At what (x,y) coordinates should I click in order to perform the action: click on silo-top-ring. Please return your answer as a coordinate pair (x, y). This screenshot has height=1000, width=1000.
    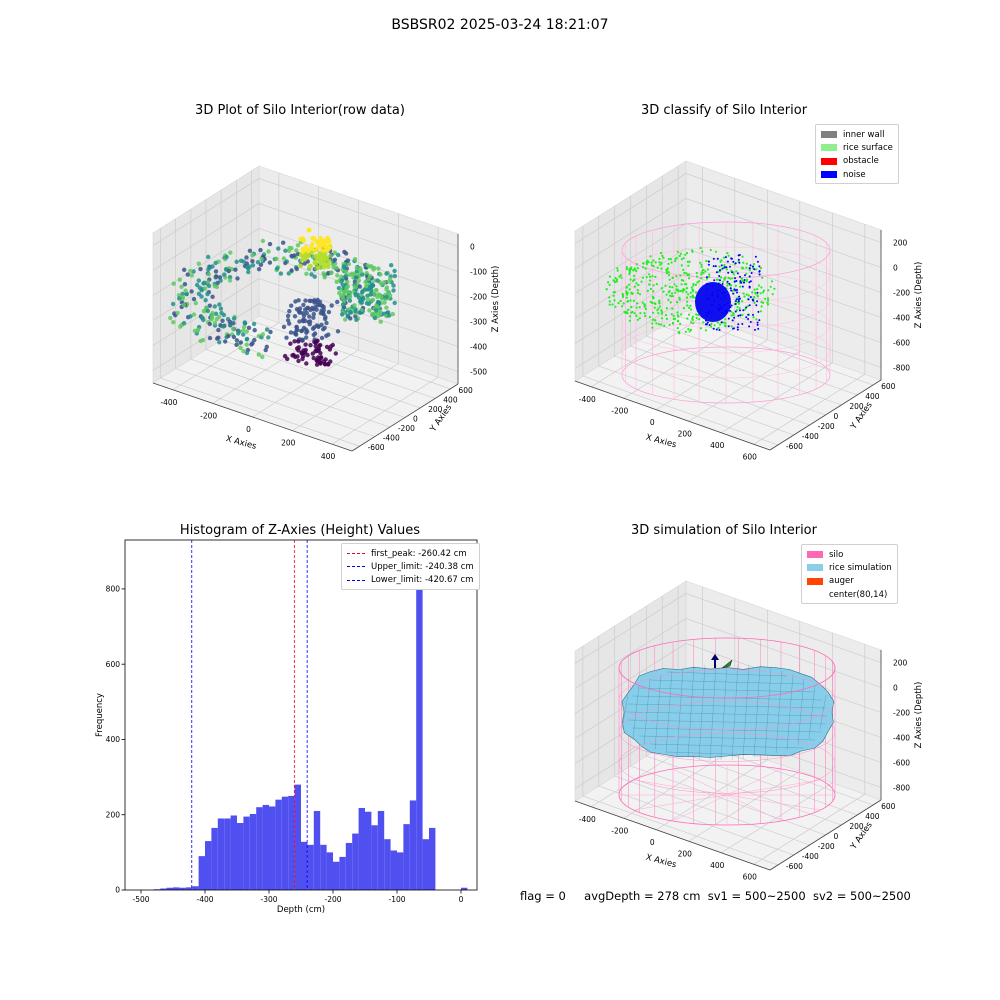
    Looking at the image, I should click on (727, 668).